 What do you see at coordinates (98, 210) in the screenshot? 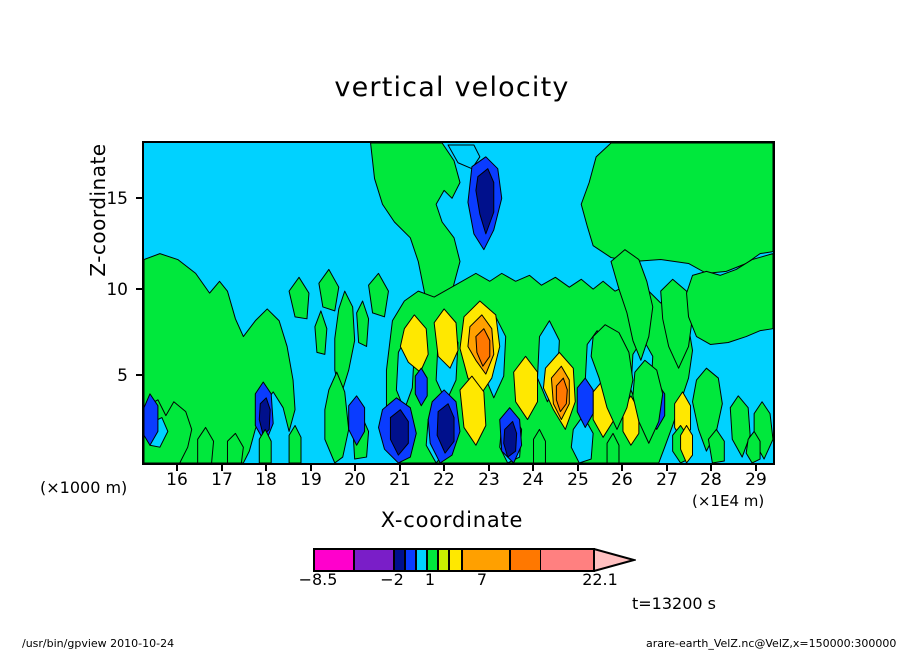
I see `y-axis-title: Z-coordinate` at bounding box center [98, 210].